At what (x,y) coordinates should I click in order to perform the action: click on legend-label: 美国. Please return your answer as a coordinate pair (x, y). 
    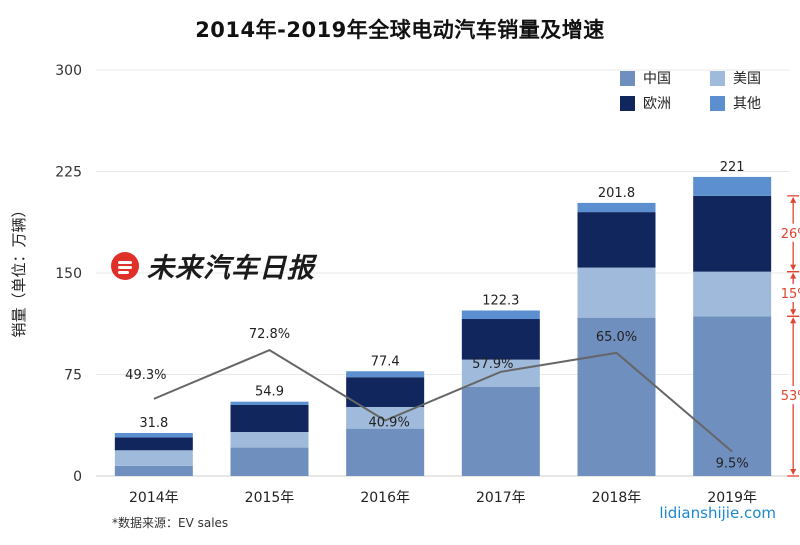
    Looking at the image, I should click on (747, 79).